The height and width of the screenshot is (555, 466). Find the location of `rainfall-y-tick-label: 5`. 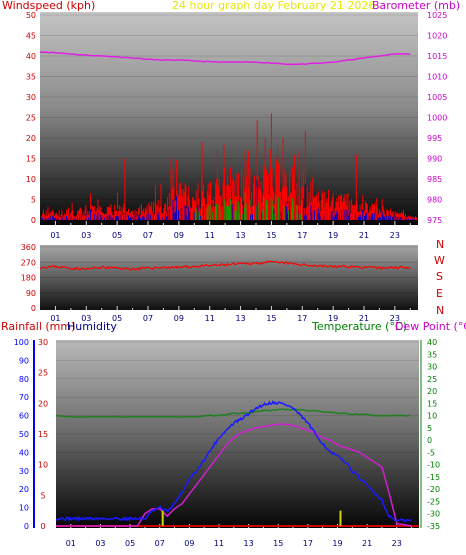

rainfall-y-tick-label: 5 is located at coordinates (42, 495).